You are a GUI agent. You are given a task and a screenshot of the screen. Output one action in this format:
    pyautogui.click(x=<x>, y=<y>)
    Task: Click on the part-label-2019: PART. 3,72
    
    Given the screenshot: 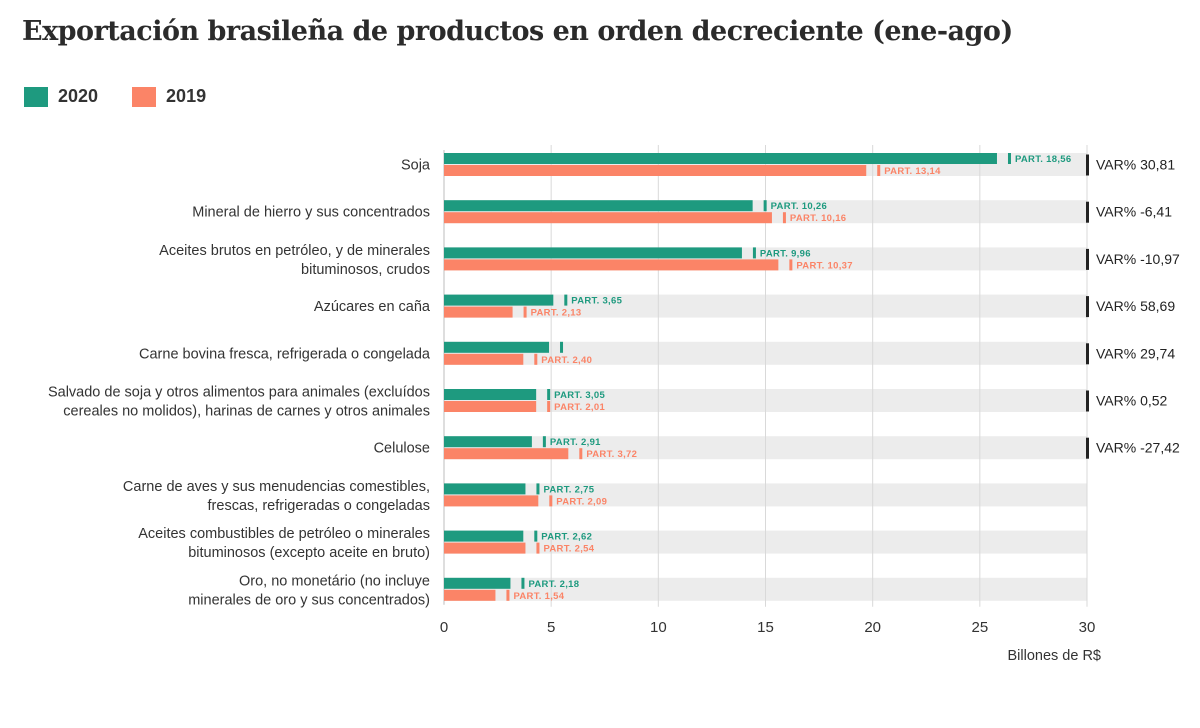 What is the action you would take?
    pyautogui.click(x=611, y=454)
    